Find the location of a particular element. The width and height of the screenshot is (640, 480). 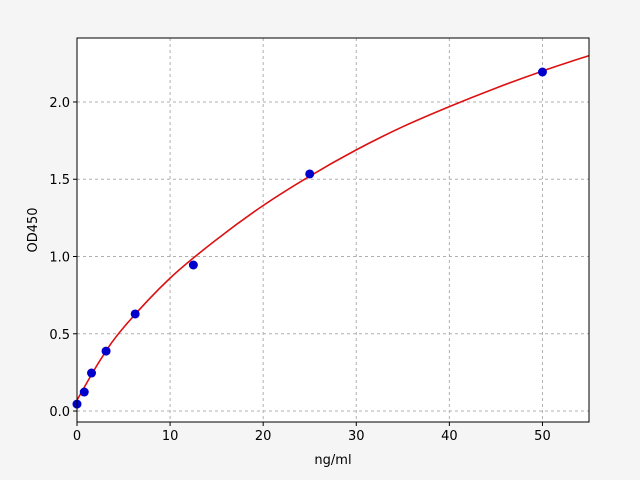

y-axis-label: OD450 is located at coordinates (33, 229).